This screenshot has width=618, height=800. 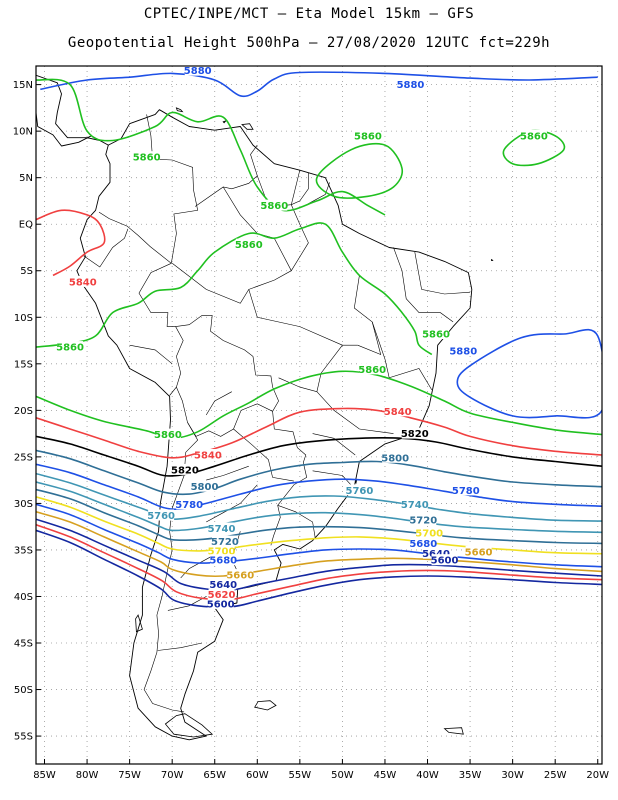 I want to click on contour-label-5740: 5740, so click(x=415, y=505).